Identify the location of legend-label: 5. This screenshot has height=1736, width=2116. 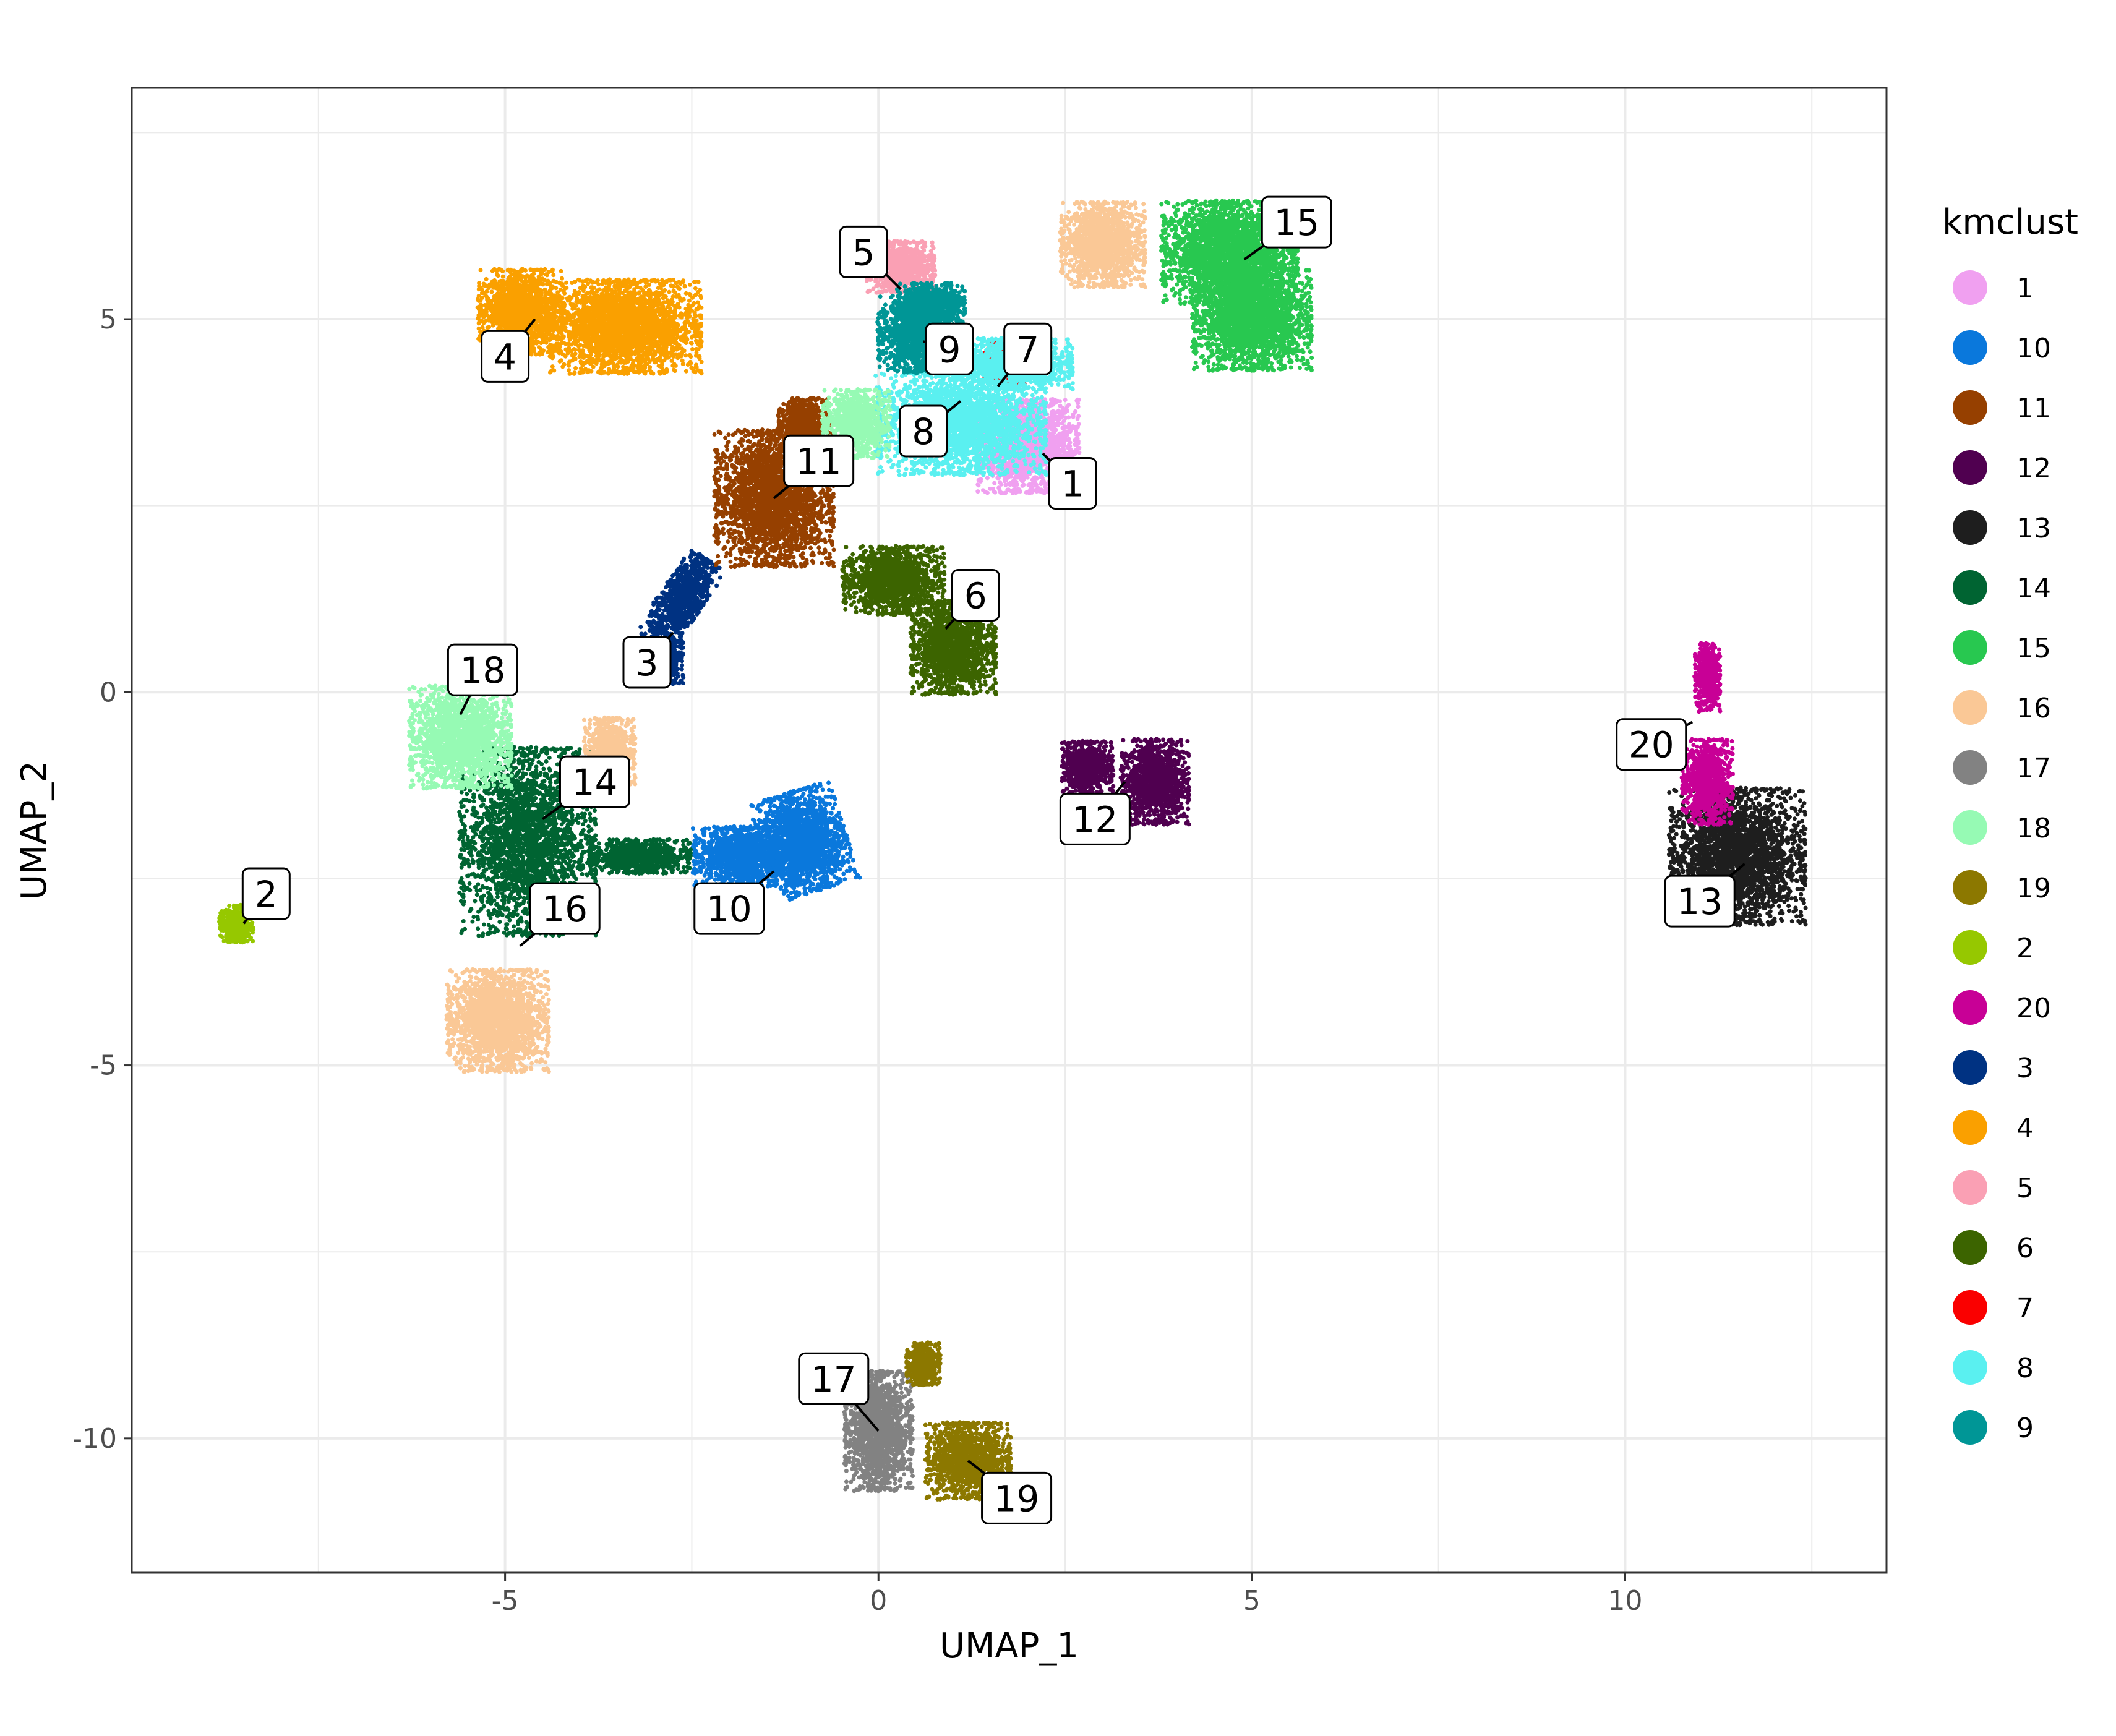
(2025, 1188).